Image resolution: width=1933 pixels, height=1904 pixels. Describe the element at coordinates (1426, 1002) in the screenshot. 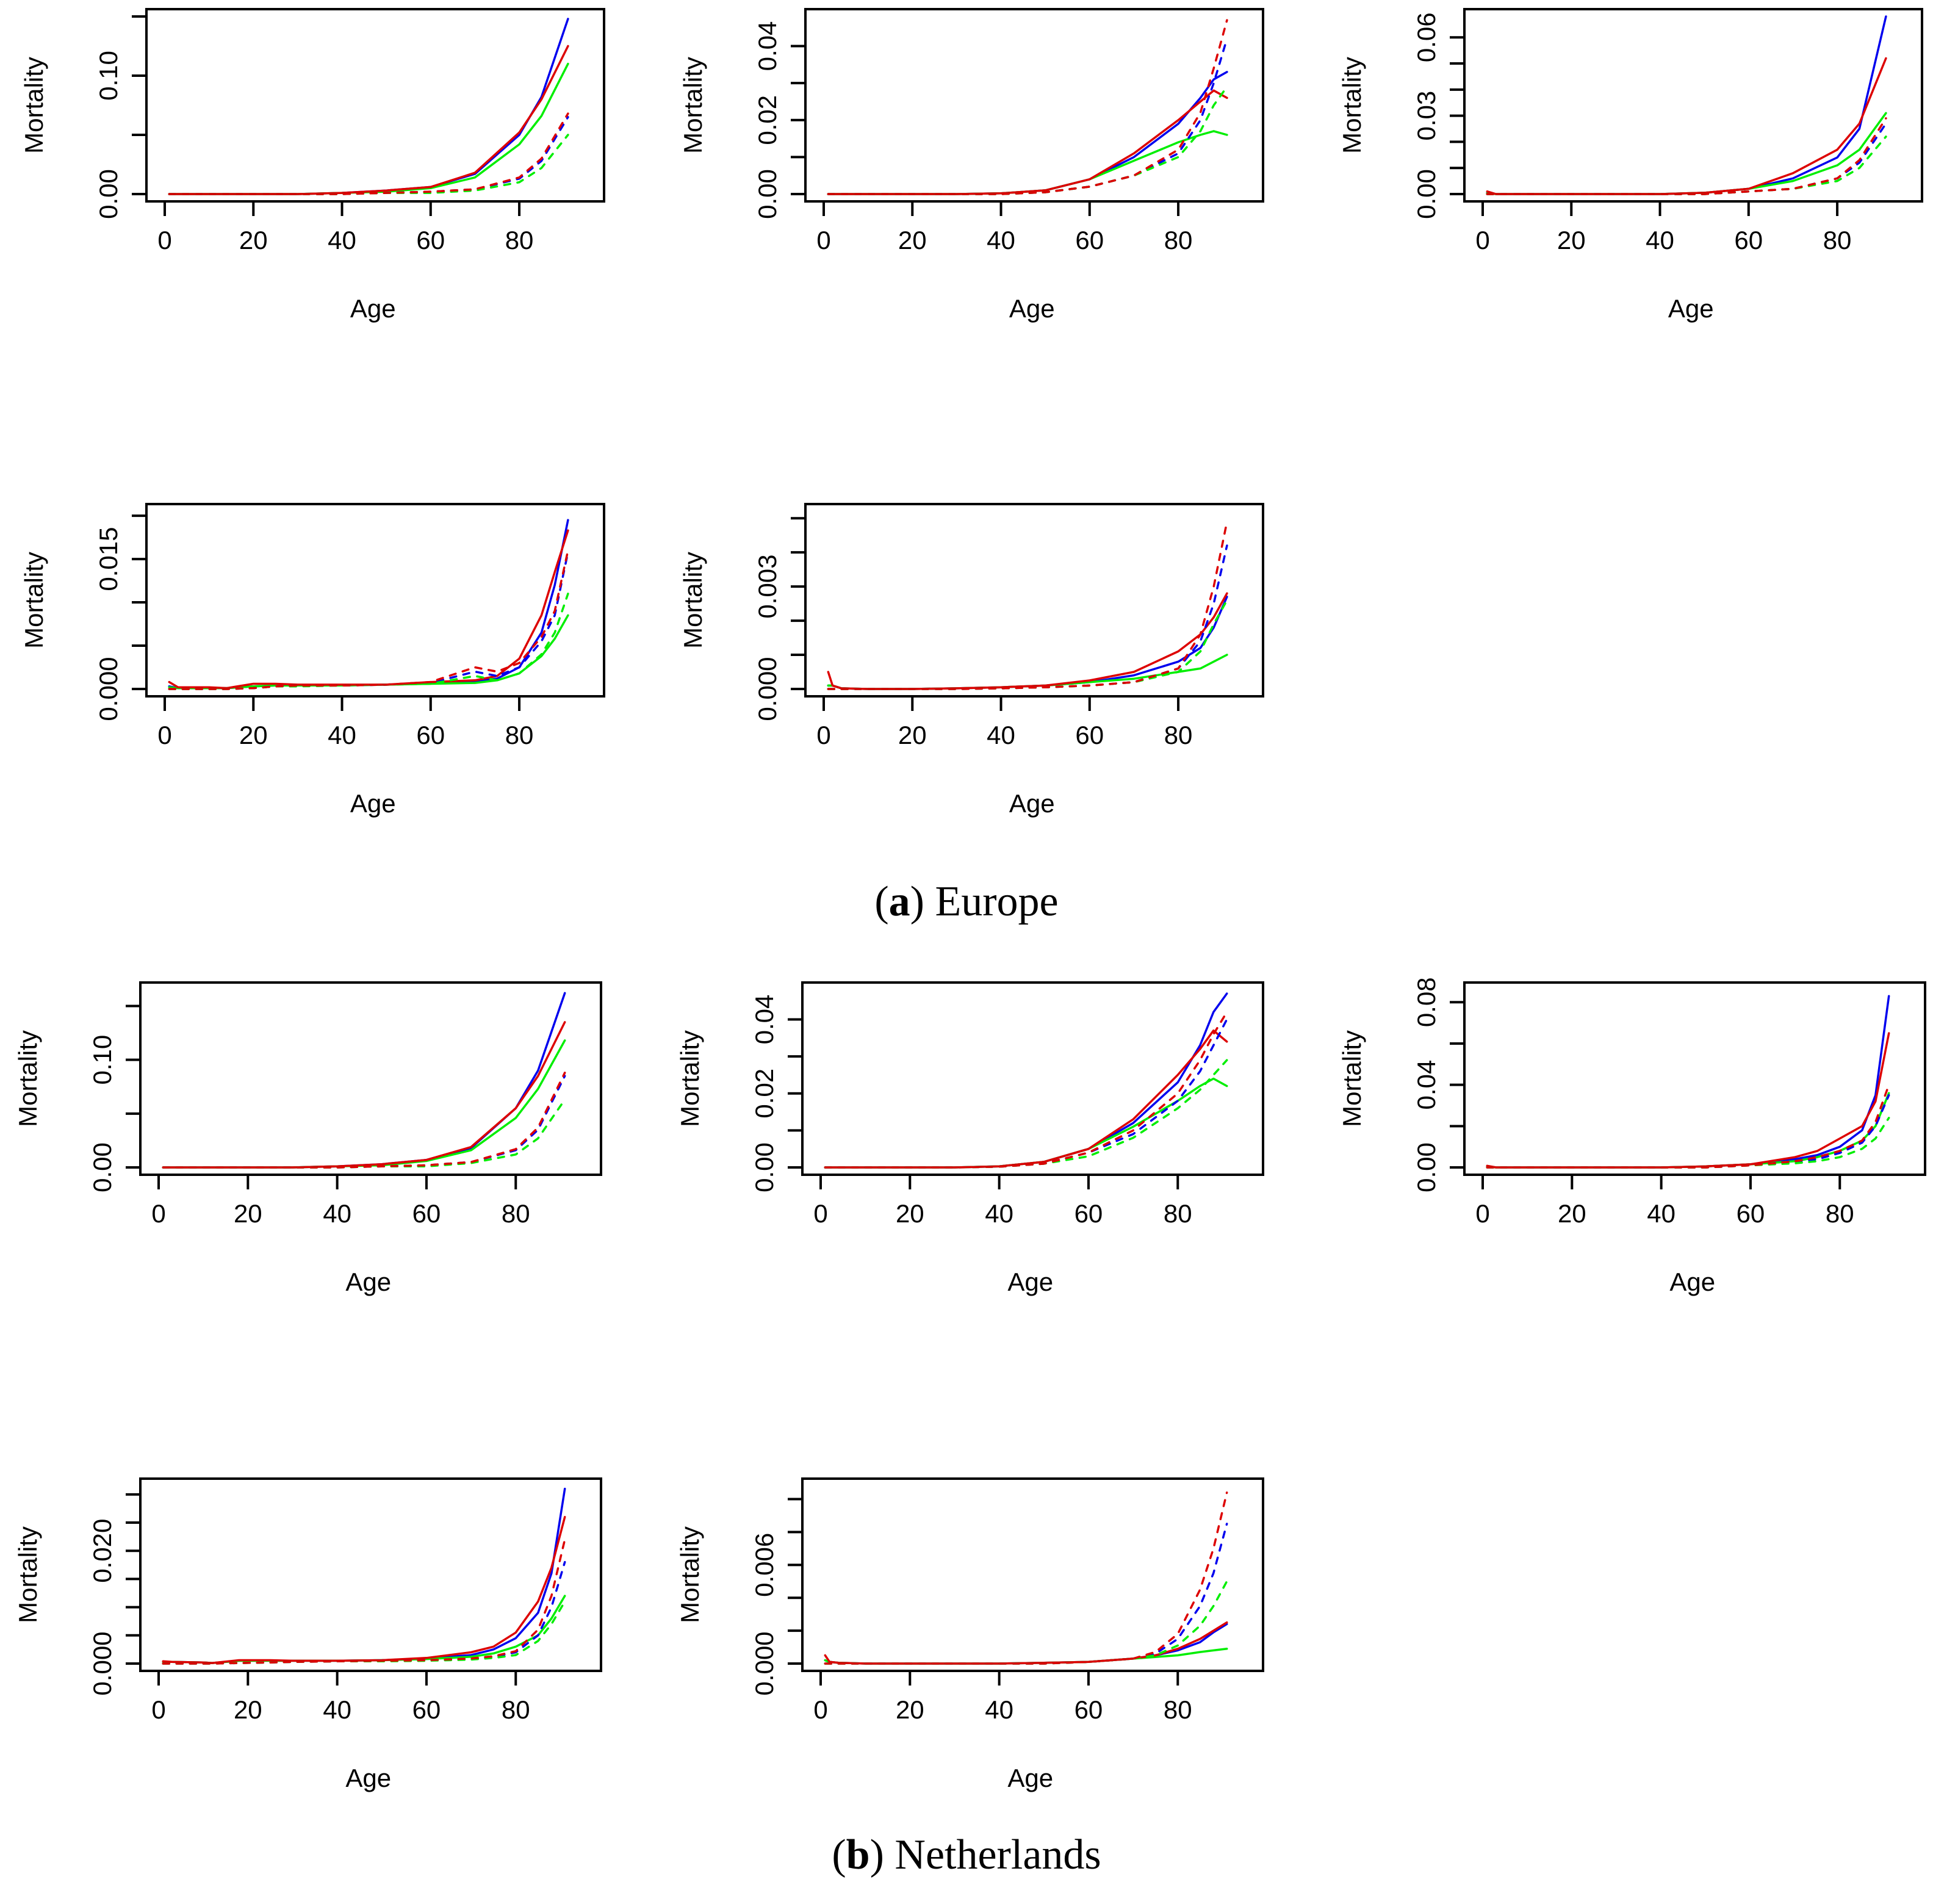

I see `y-tick-label: 0.08` at that location.